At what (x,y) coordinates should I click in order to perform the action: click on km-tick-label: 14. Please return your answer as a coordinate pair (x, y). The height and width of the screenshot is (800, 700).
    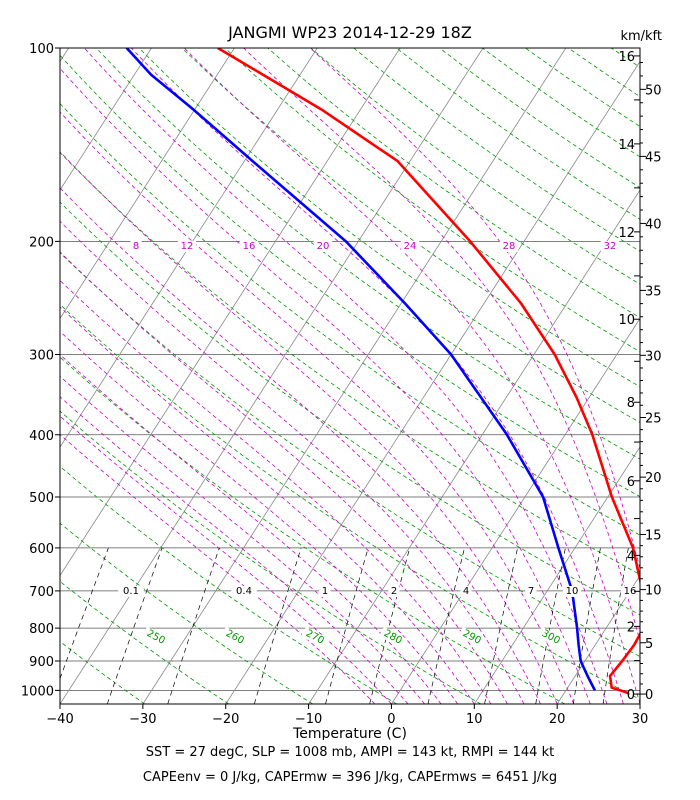
    Looking at the image, I should click on (626, 145).